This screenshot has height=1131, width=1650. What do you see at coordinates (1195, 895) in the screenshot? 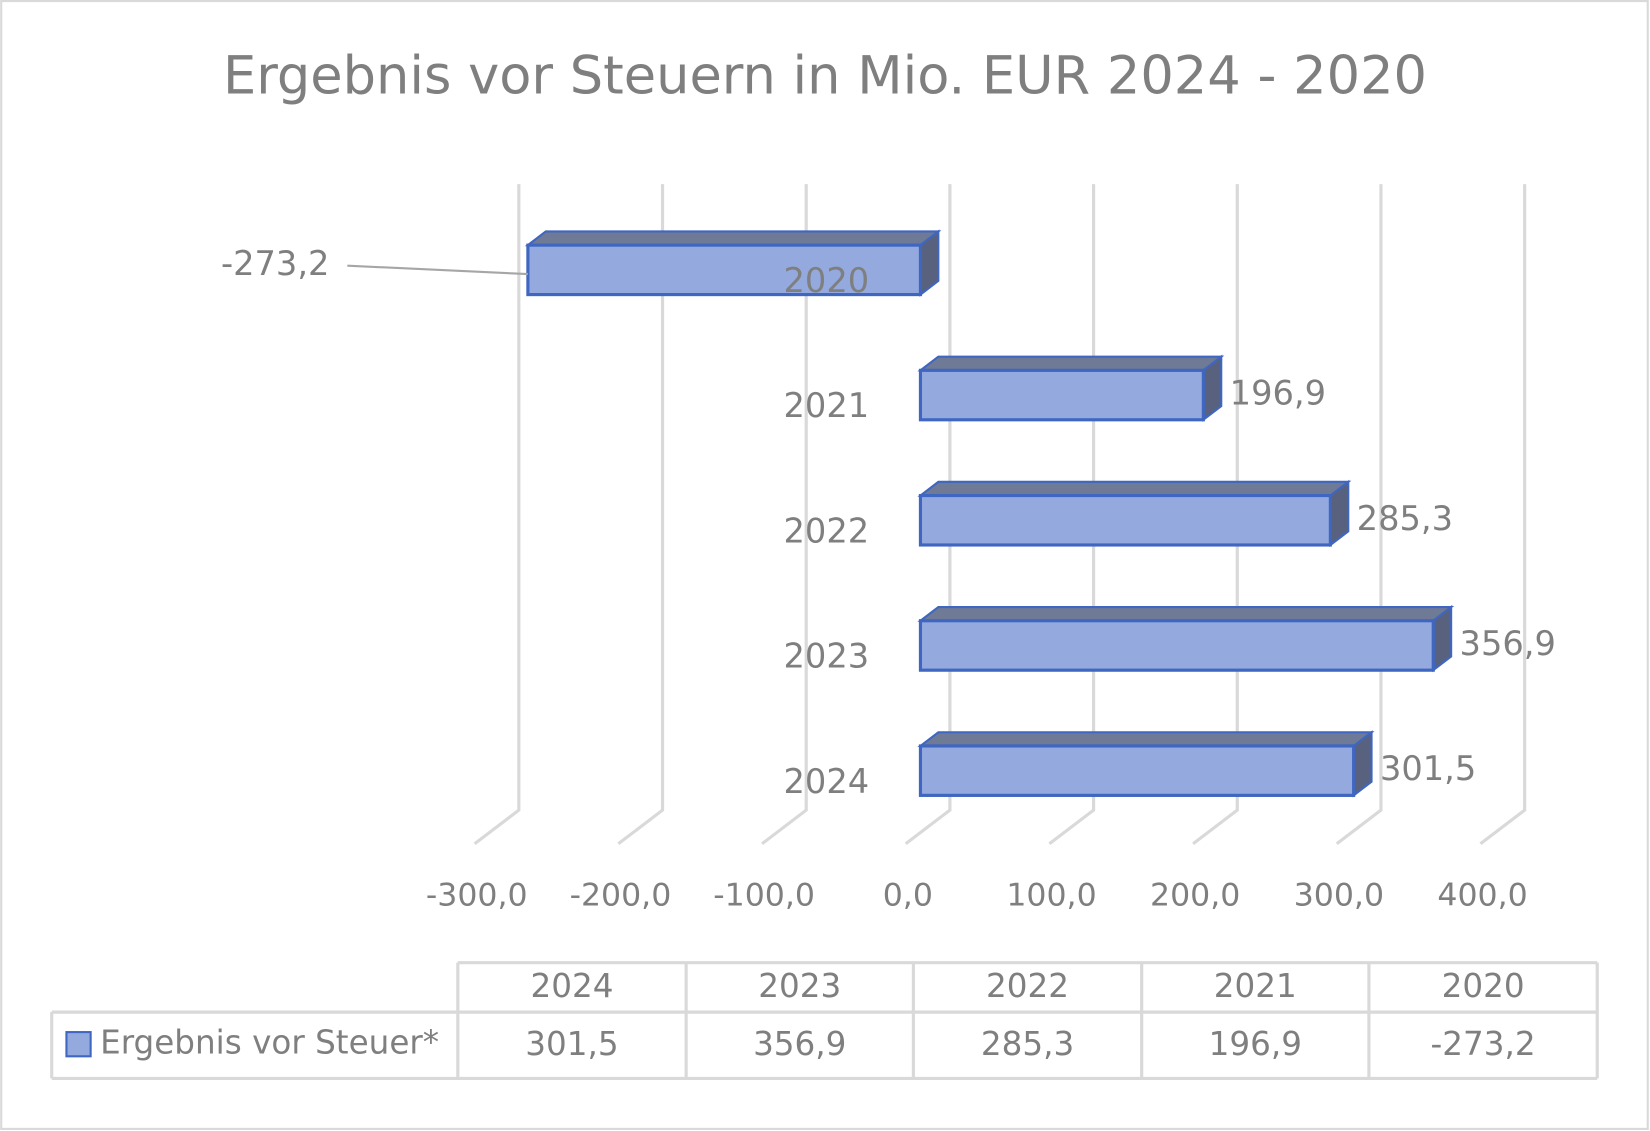
I see `x-tick-label: 200,0` at bounding box center [1195, 895].